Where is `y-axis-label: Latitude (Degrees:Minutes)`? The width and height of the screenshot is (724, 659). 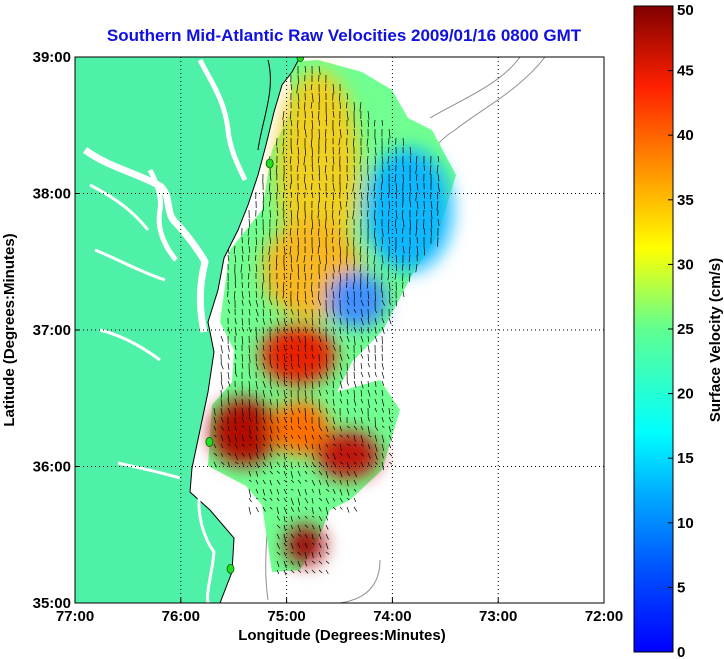
y-axis-label: Latitude (Degrees:Minutes) is located at coordinates (9, 329).